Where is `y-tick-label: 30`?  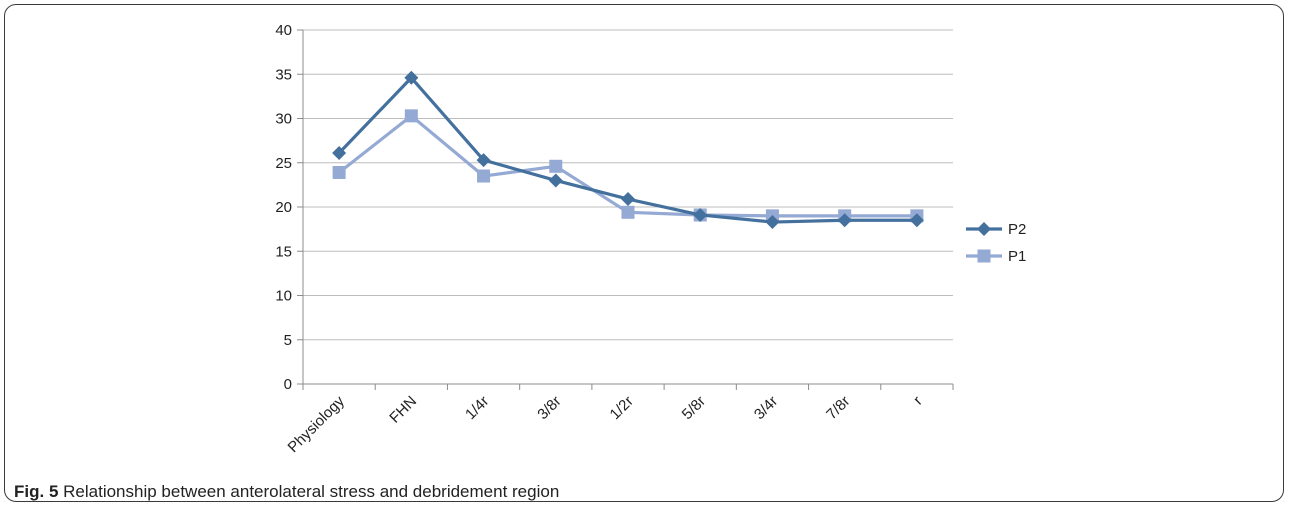
y-tick-label: 30 is located at coordinates (283, 119).